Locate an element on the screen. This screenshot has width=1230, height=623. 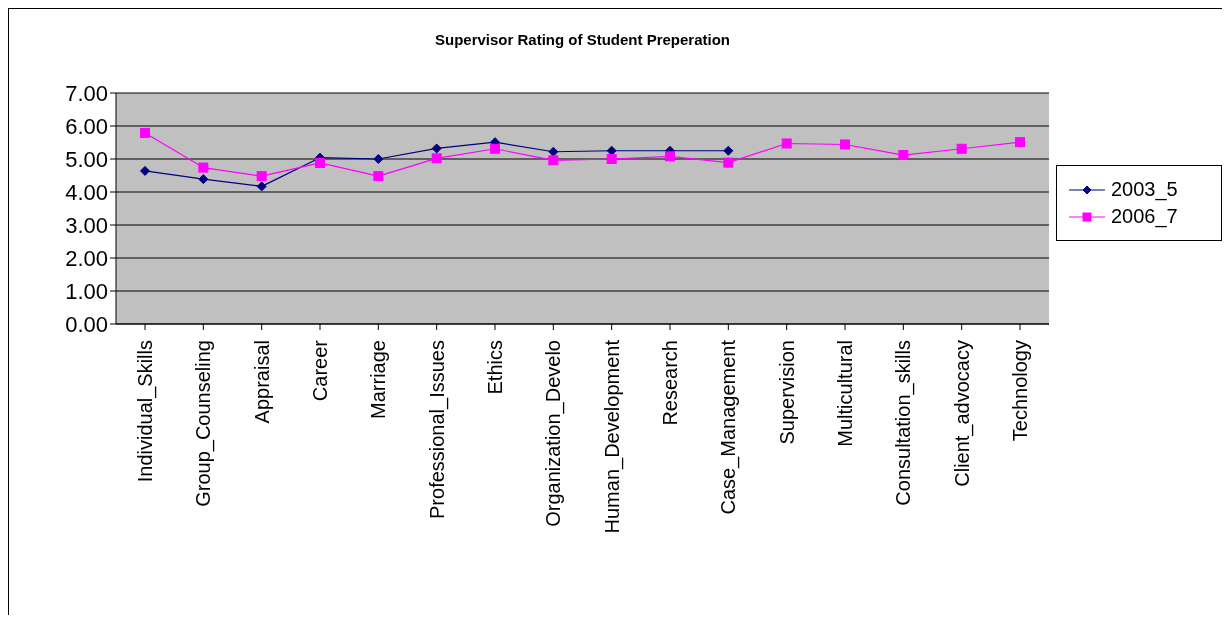
x-tick-label: Human_Development is located at coordinates (612, 436).